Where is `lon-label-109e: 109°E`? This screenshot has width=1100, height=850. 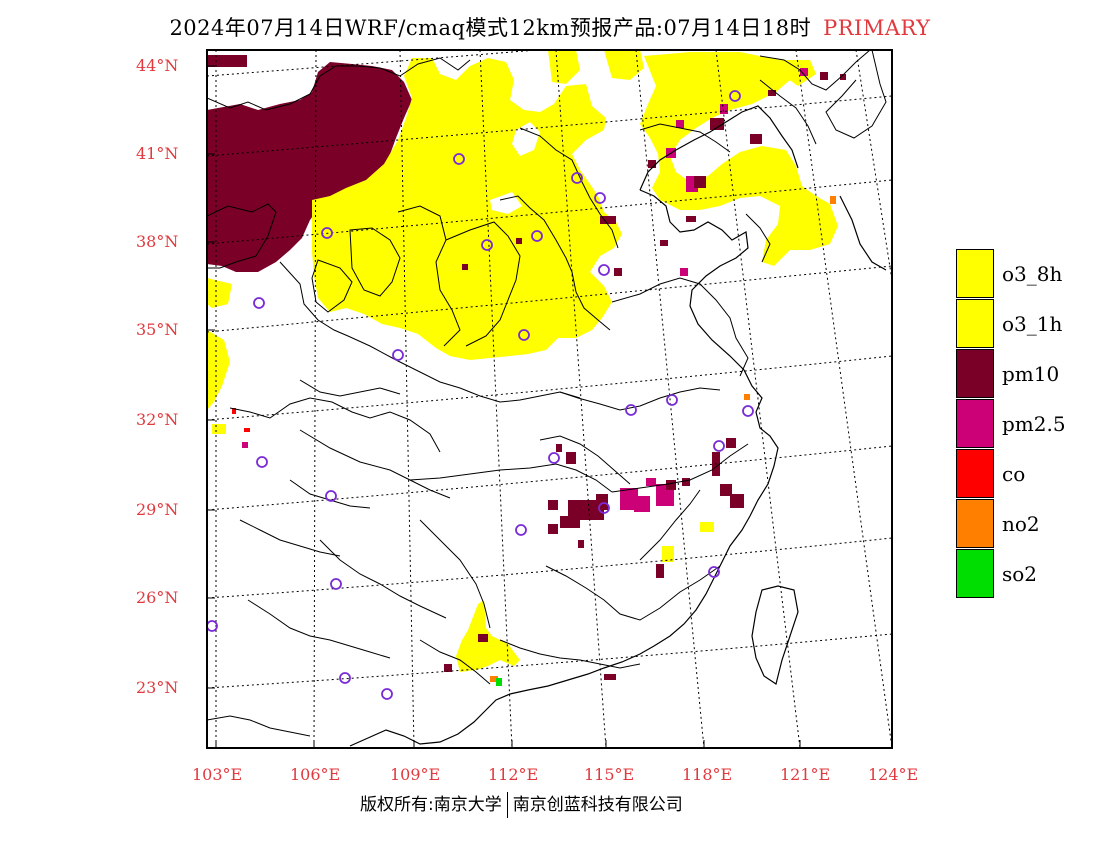
lon-label-109e: 109°E is located at coordinates (415, 774).